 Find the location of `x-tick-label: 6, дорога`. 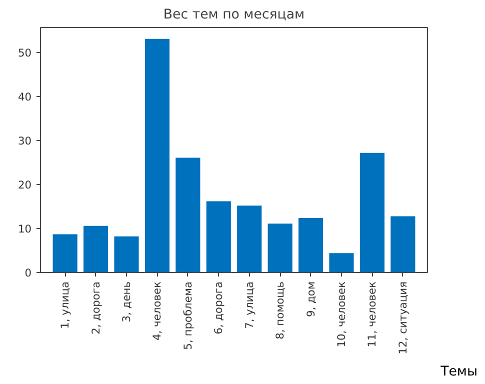

x-tick-label: 6, дорога is located at coordinates (219, 307).